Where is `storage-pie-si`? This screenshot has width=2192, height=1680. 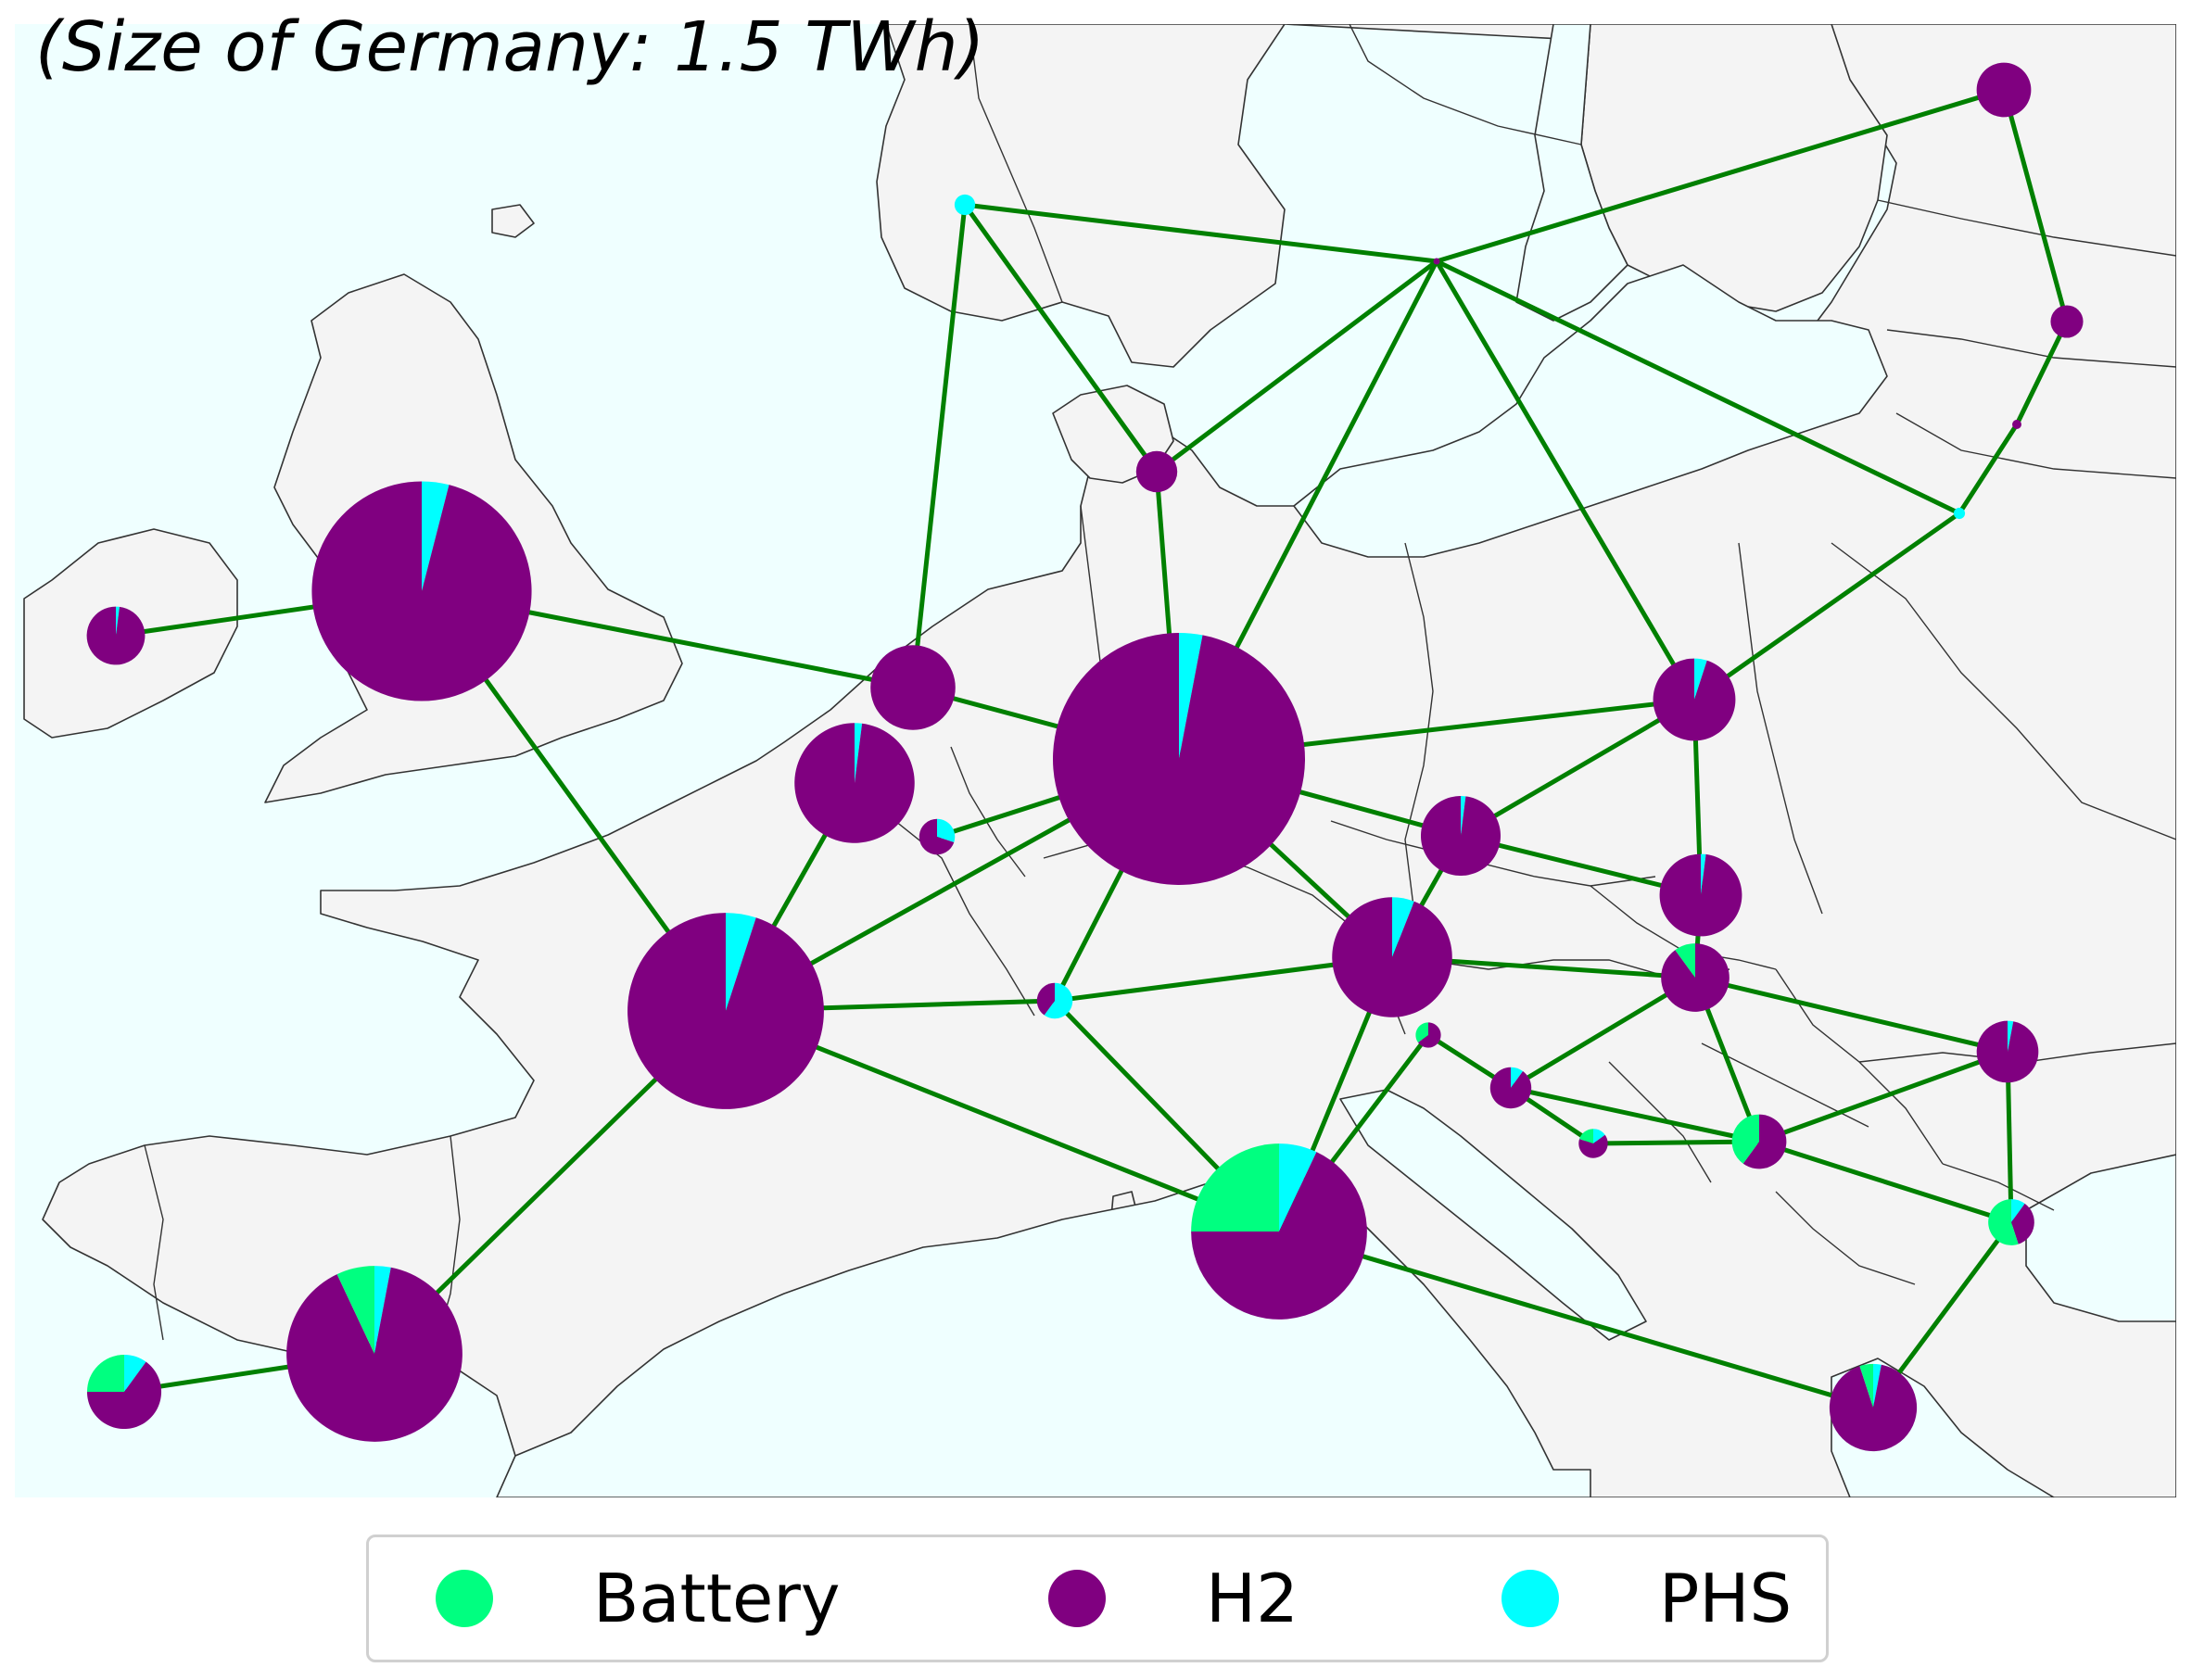 storage-pie-si is located at coordinates (1428, 1035).